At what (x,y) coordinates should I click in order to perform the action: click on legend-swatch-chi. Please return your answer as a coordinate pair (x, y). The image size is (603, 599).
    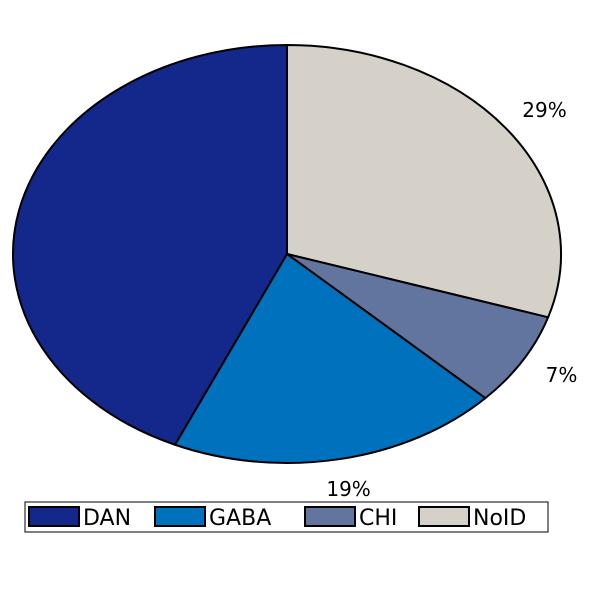
    Looking at the image, I should click on (330, 516).